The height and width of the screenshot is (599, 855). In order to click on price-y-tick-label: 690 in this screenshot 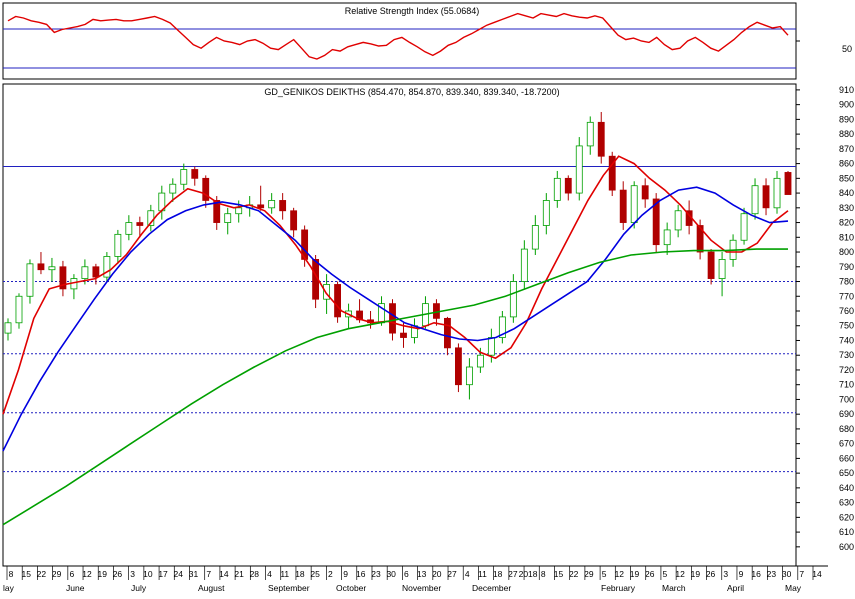, I will do `click(846, 414)`.